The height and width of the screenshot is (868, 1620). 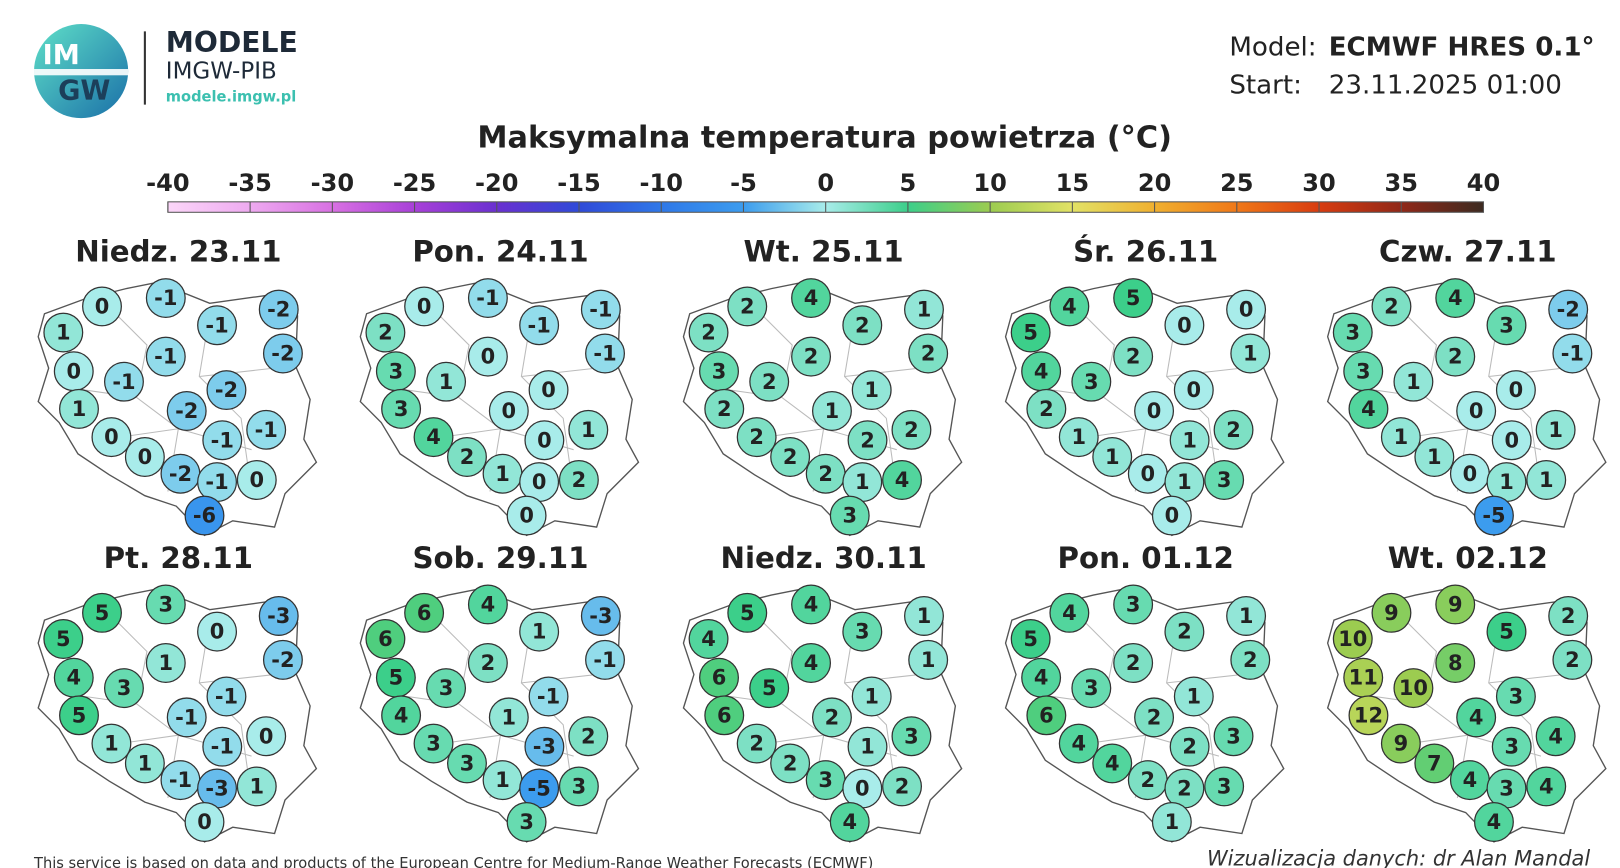 I want to click on start-value: 23.11.2025 01:00, so click(x=1445, y=85).